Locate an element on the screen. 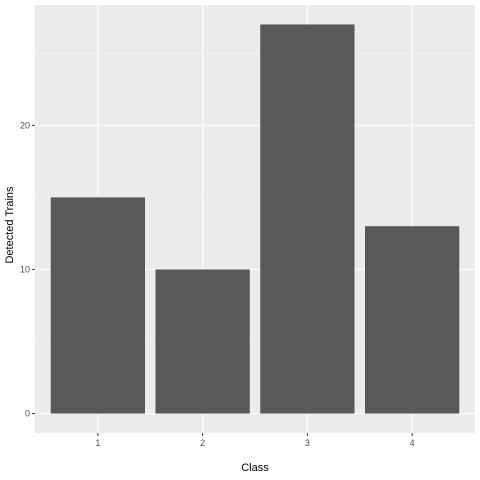 The width and height of the screenshot is (480, 480). y-tick-label: 10 is located at coordinates (25, 269).